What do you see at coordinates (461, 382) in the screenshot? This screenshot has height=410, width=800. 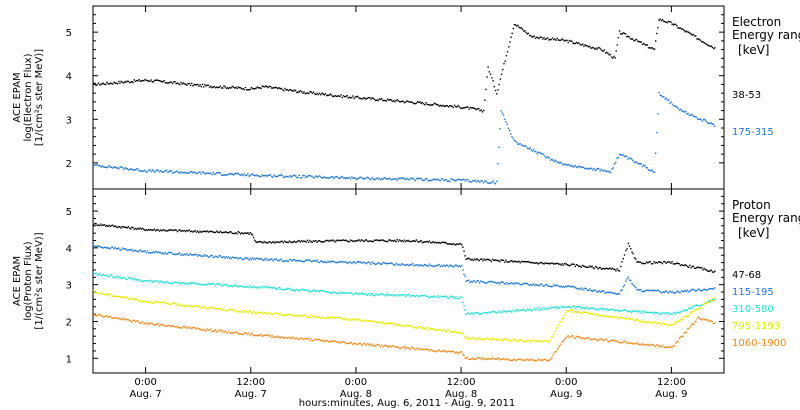 I see `x-tick-time: 12:00` at bounding box center [461, 382].